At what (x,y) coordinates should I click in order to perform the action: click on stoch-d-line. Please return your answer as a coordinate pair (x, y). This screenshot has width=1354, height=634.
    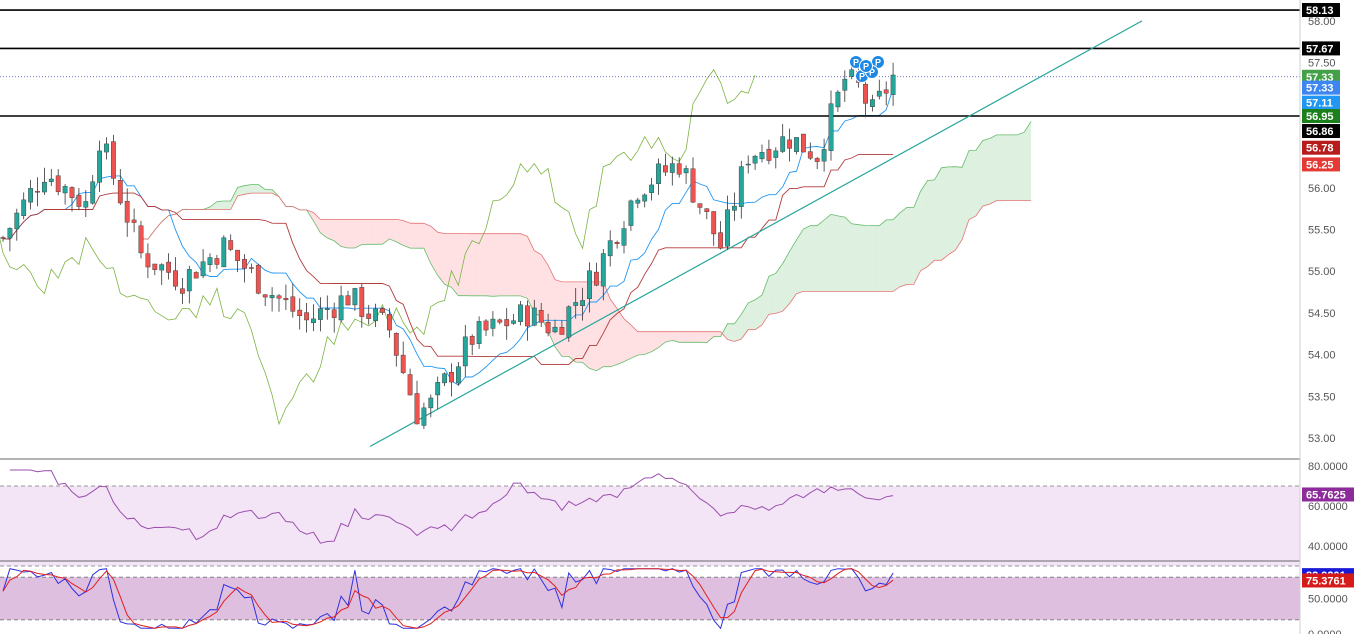
    Looking at the image, I should click on (448, 598).